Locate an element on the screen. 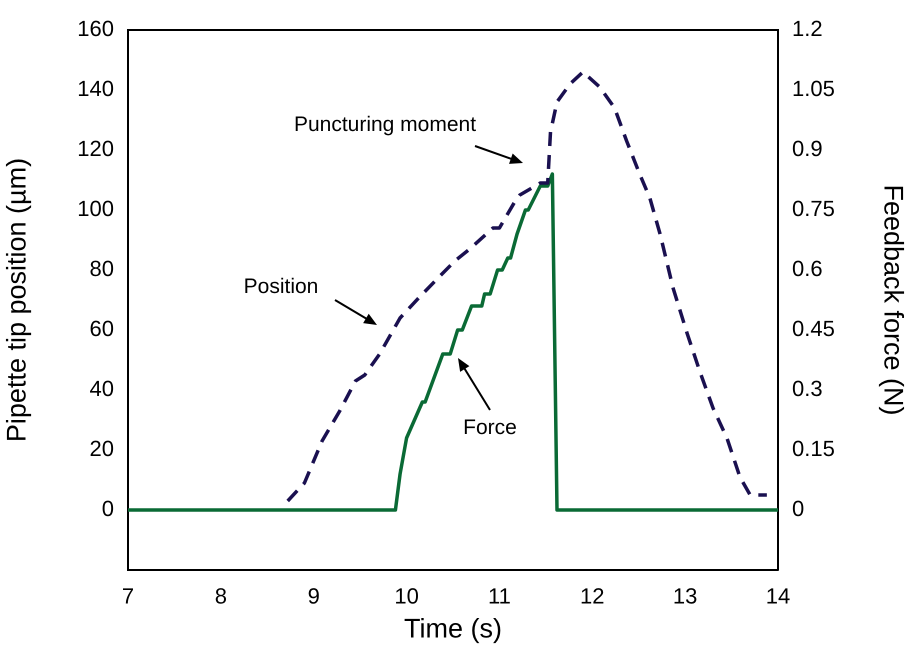  x-tick-label: 9 is located at coordinates (314, 595).